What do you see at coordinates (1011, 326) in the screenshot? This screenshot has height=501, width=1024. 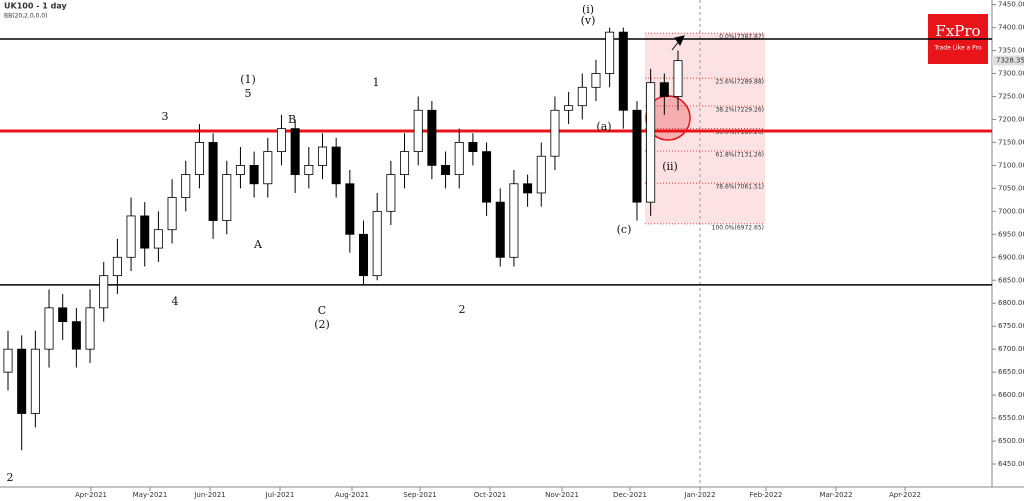 I see `y-tick-label: 6750.00` at bounding box center [1011, 326].